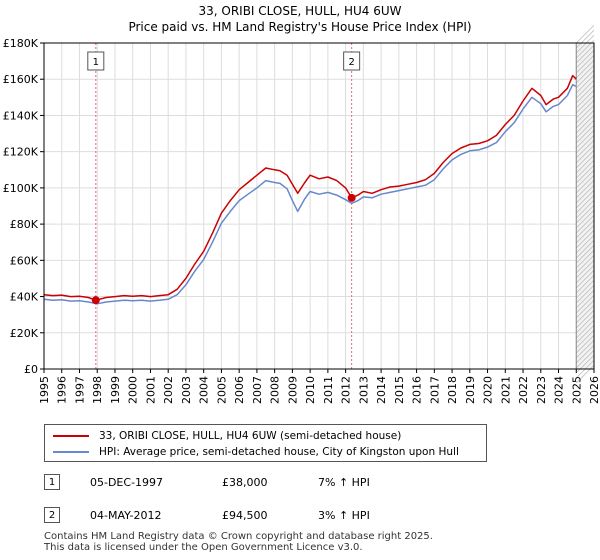 The image size is (600, 560). I want to click on sale-date: 04-MAY-2012, so click(126, 515).